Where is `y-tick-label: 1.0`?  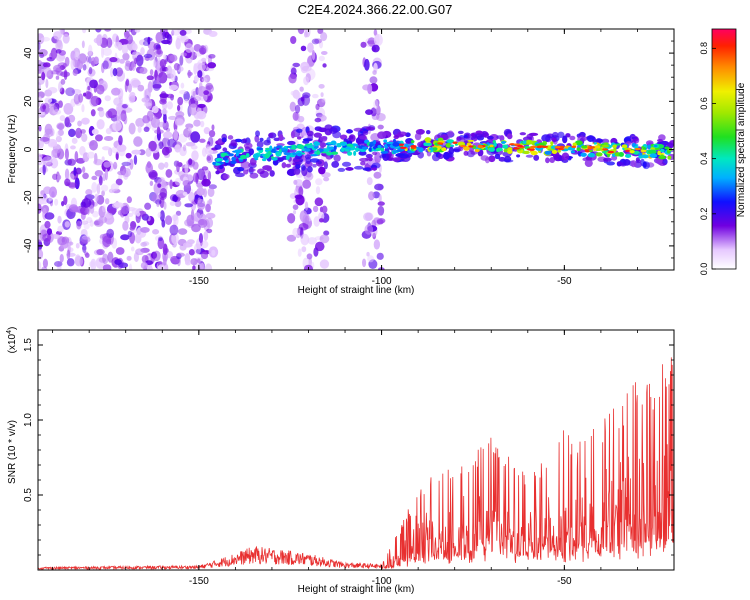 y-tick-label: 1.0 is located at coordinates (28, 420).